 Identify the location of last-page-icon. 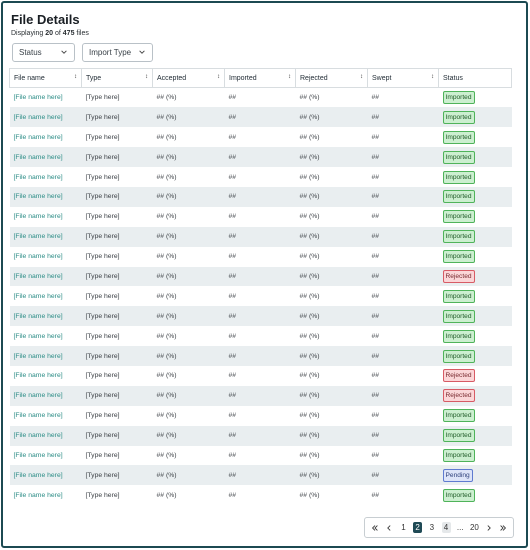
(502, 527).